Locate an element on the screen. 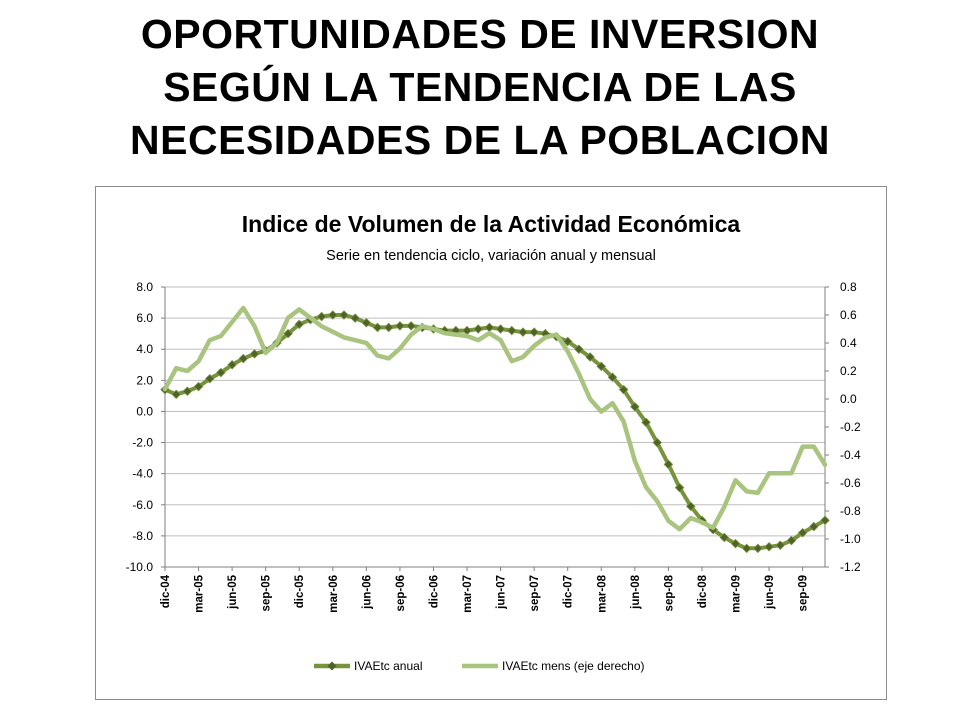 This screenshot has height=720, width=960. legend-label: IVAEtc anual is located at coordinates (388, 666).